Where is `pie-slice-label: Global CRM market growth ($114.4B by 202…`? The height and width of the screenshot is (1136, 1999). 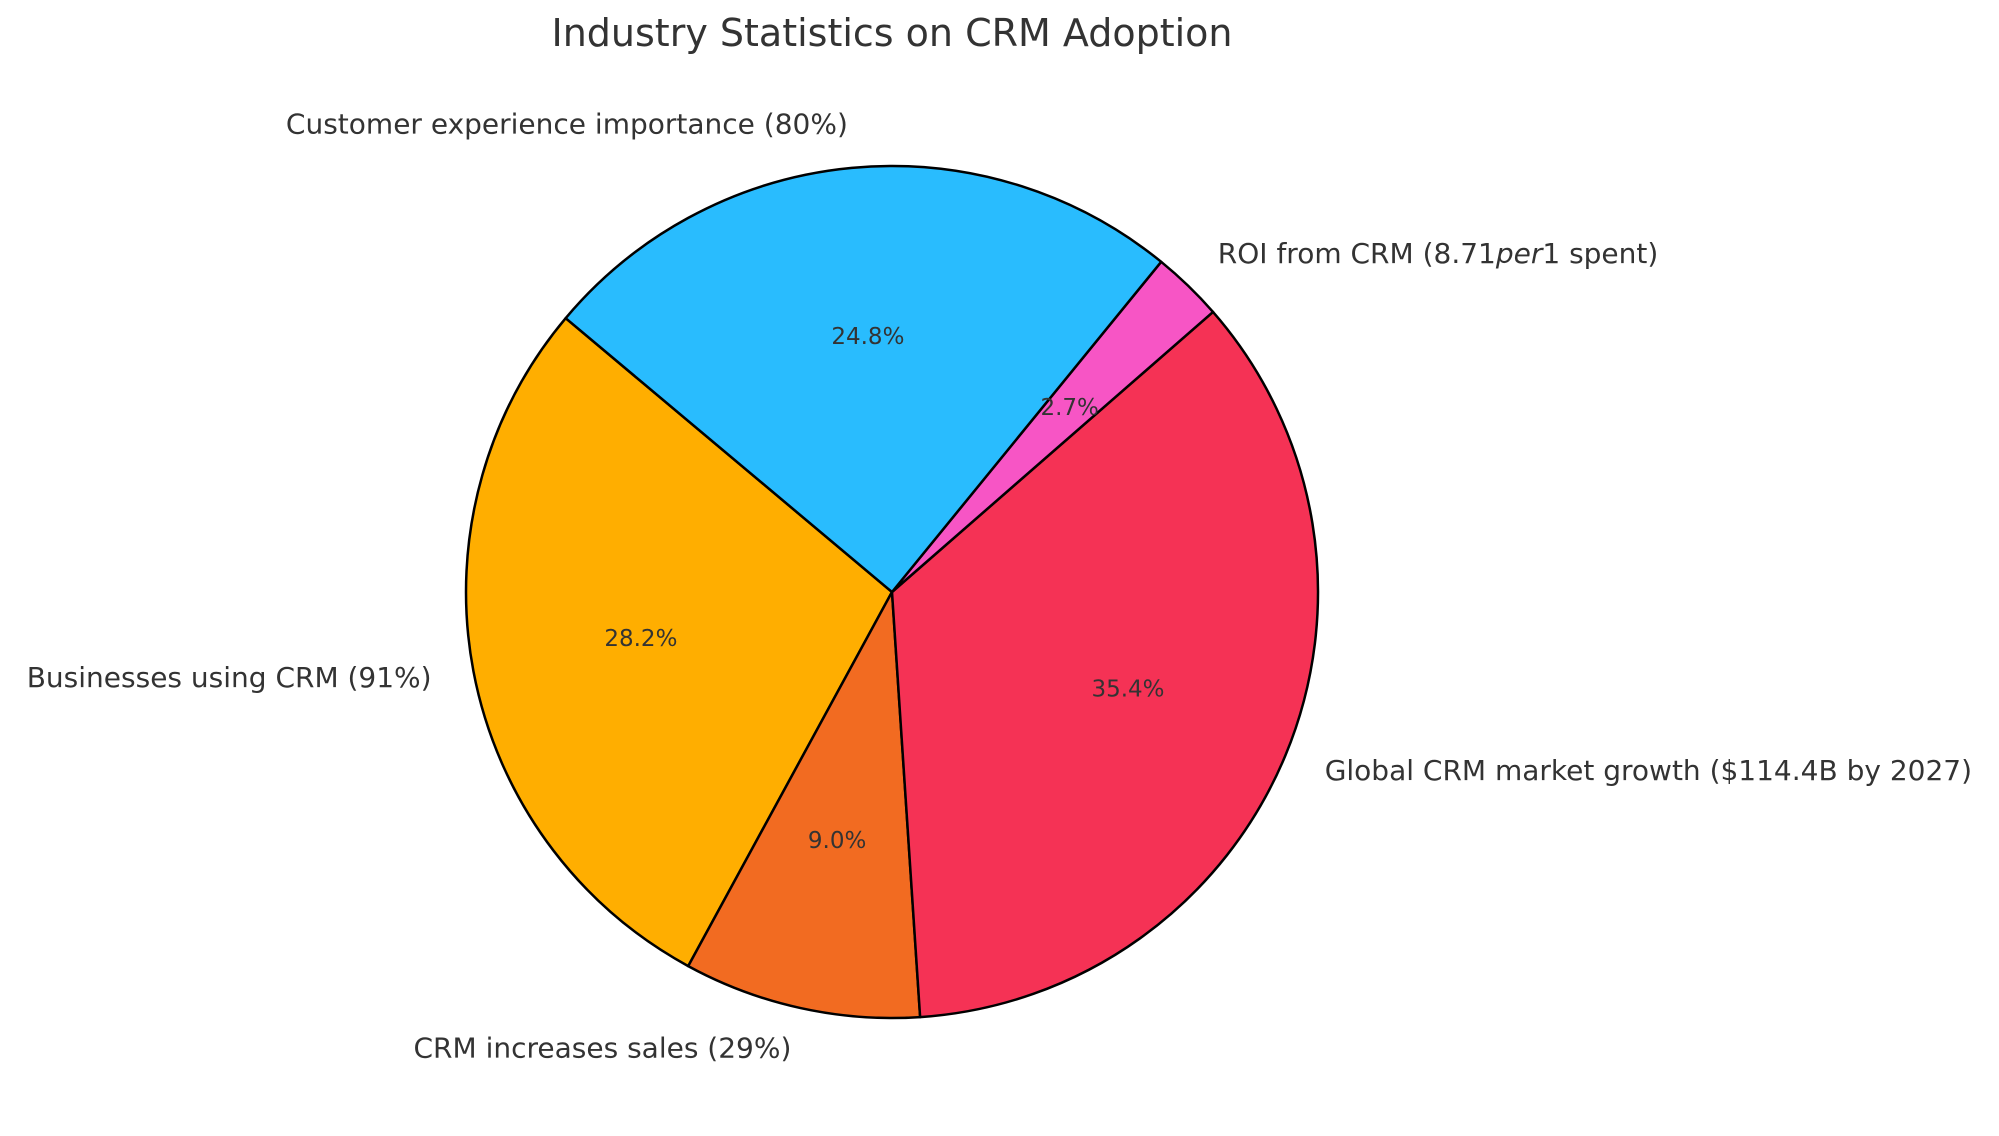 pie-slice-label: Global CRM market growth ($114.4B by 202… is located at coordinates (1648, 770).